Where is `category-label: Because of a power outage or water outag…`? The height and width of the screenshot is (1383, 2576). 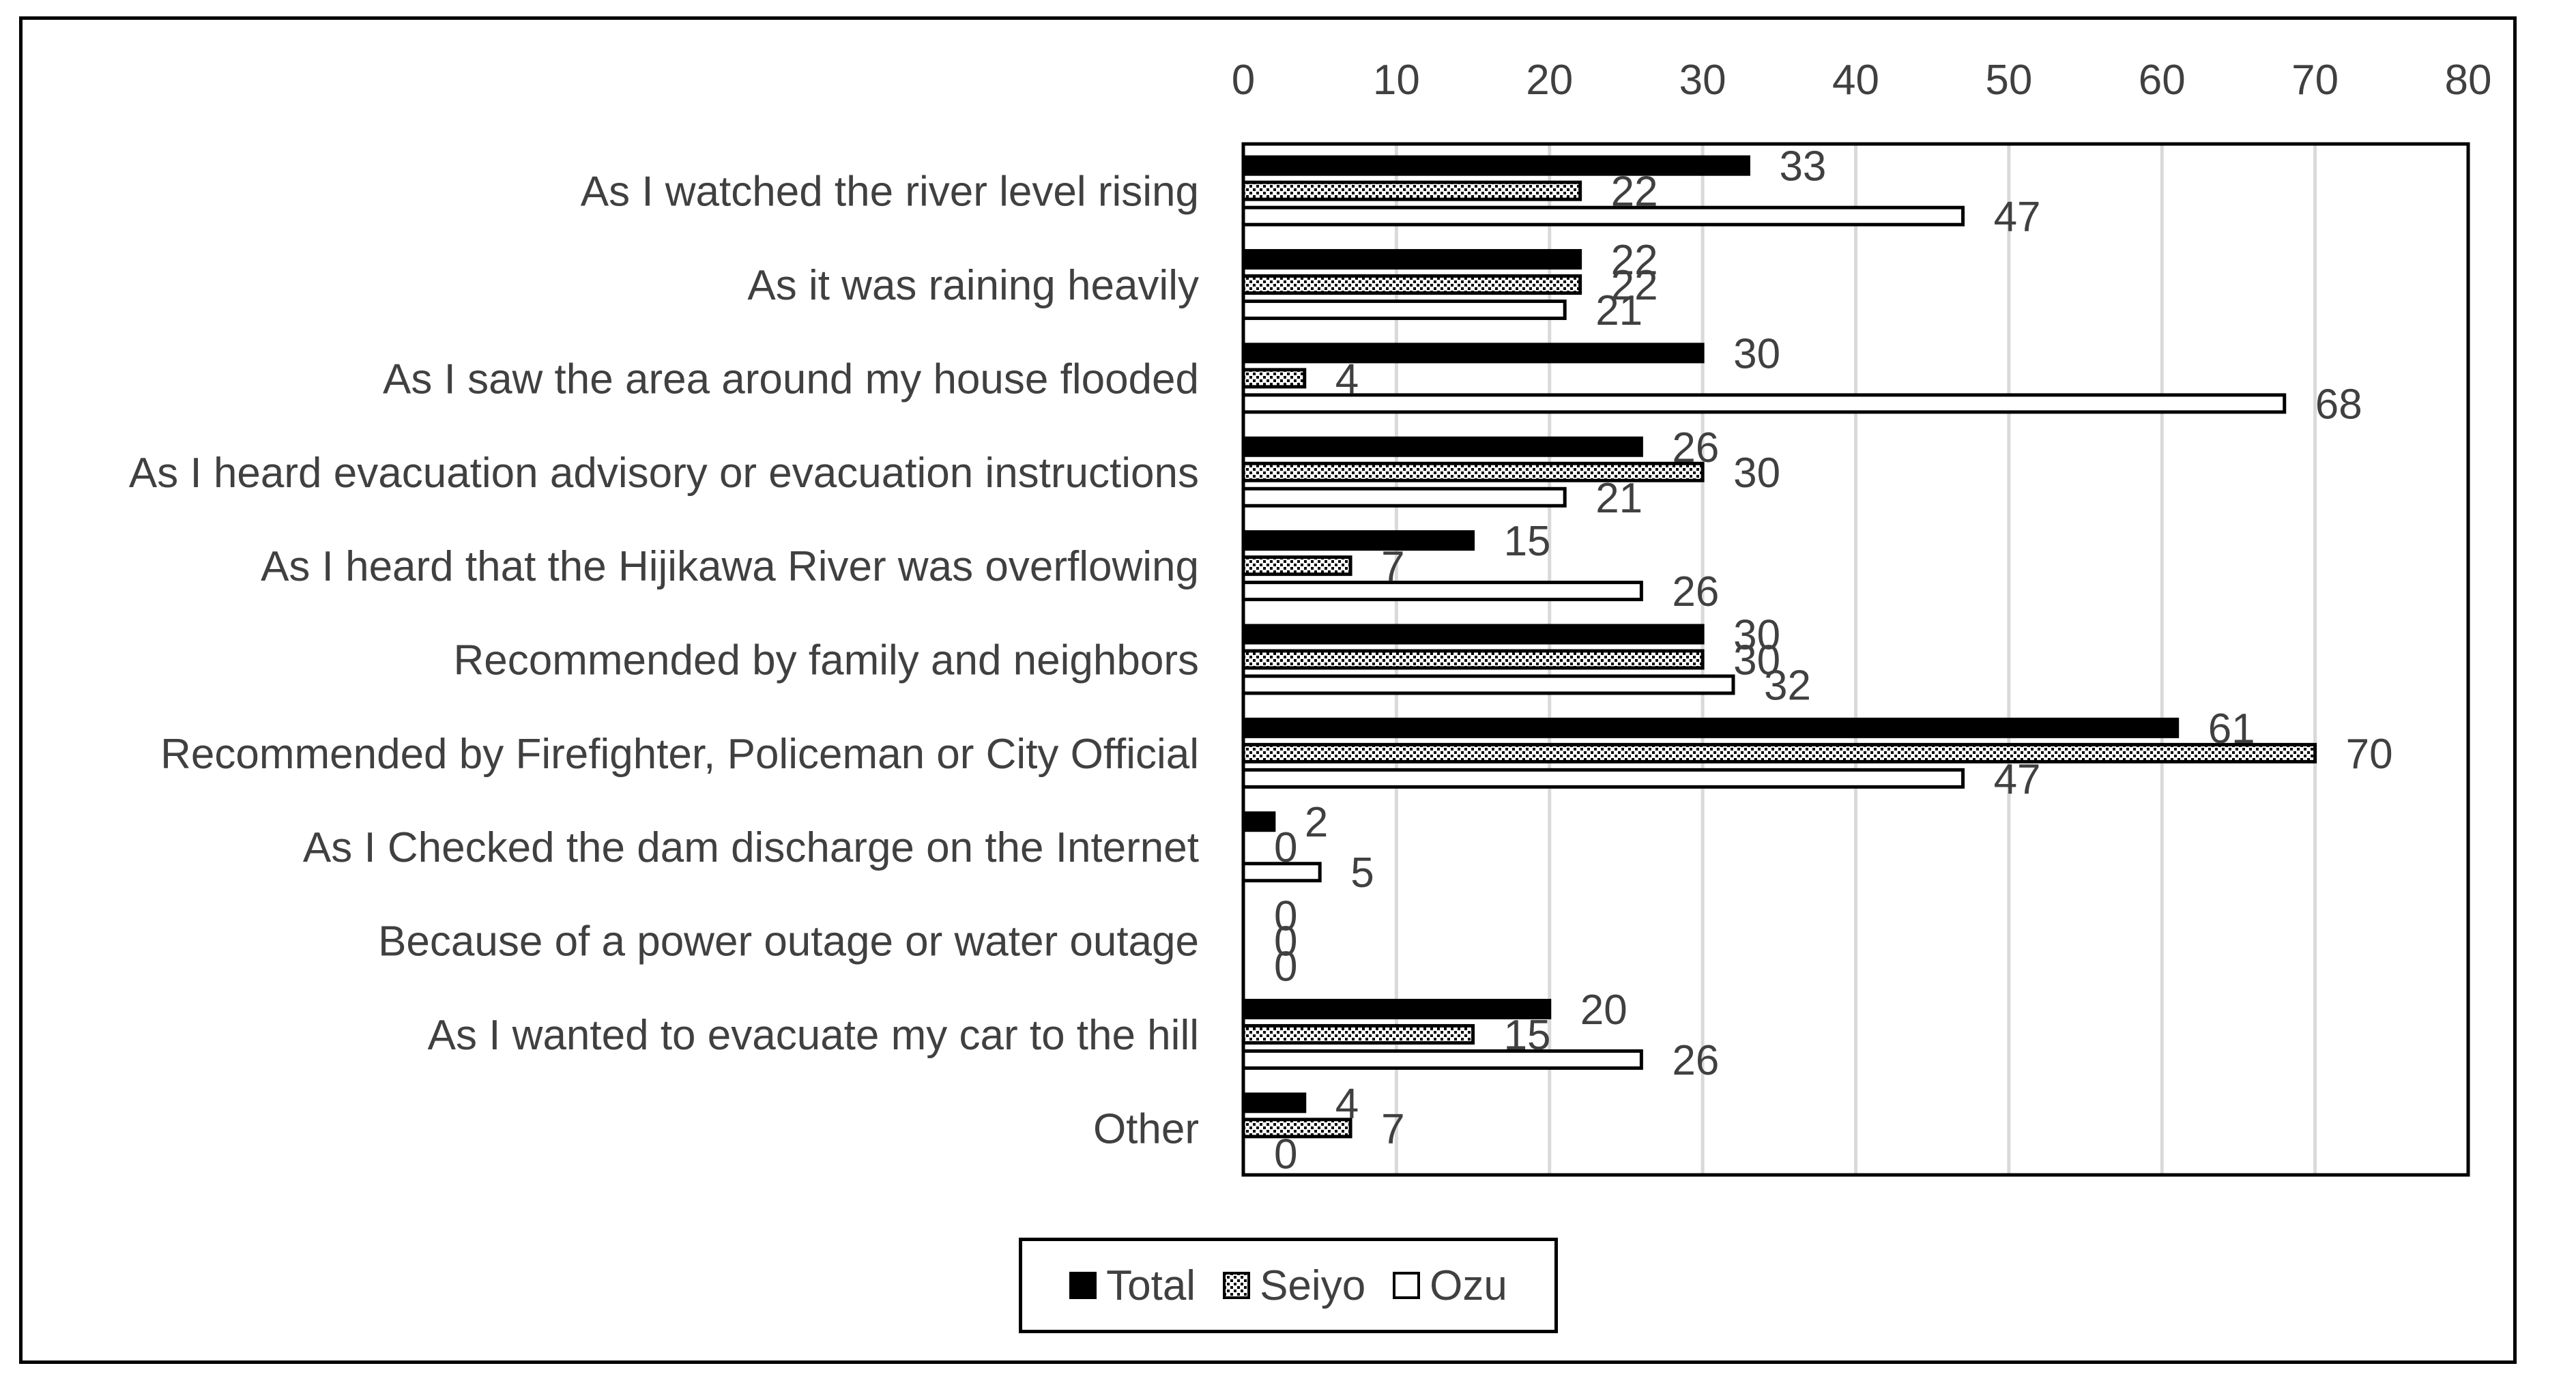
category-label: Because of a power outage or water outag… is located at coordinates (788, 941).